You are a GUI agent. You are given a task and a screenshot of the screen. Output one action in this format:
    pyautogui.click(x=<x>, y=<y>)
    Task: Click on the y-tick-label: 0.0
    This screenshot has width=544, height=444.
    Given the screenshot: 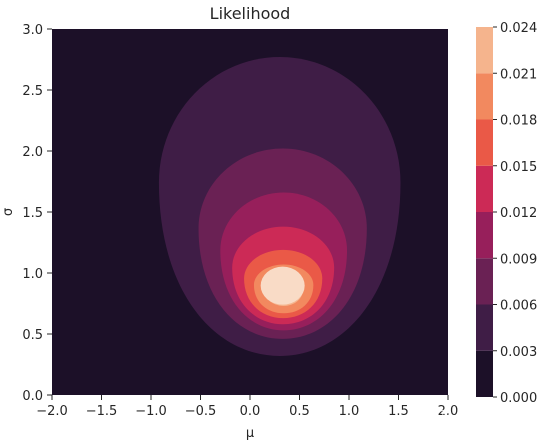 What is the action you would take?
    pyautogui.click(x=32, y=396)
    